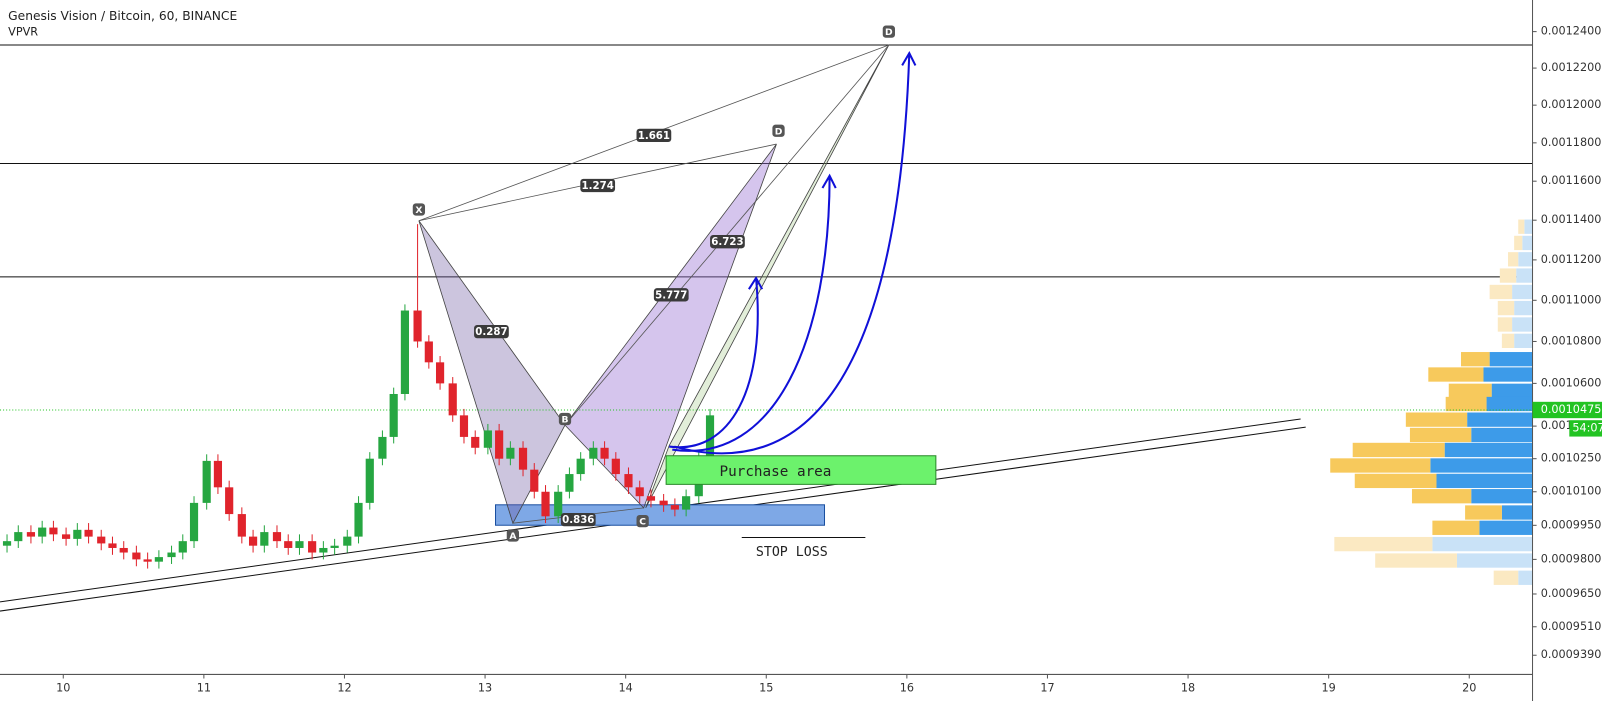 The height and width of the screenshot is (701, 1602). What do you see at coordinates (491, 332) in the screenshot?
I see `ratio-label: 0.287` at bounding box center [491, 332].